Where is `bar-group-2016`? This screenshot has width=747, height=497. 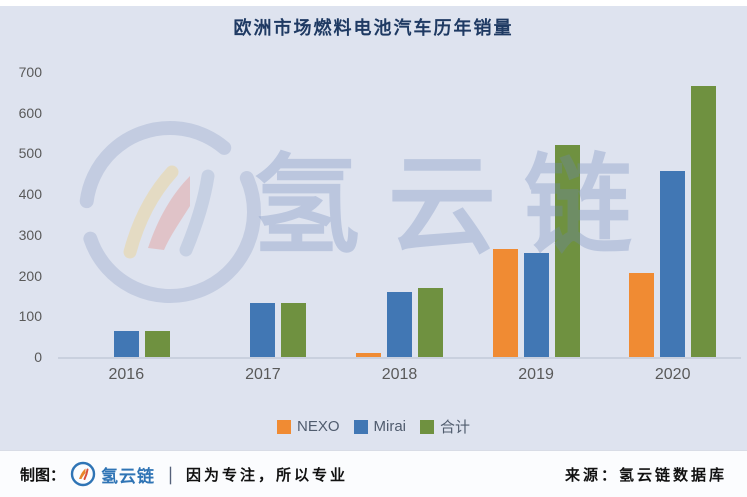 bar-group-2016 is located at coordinates (126, 214).